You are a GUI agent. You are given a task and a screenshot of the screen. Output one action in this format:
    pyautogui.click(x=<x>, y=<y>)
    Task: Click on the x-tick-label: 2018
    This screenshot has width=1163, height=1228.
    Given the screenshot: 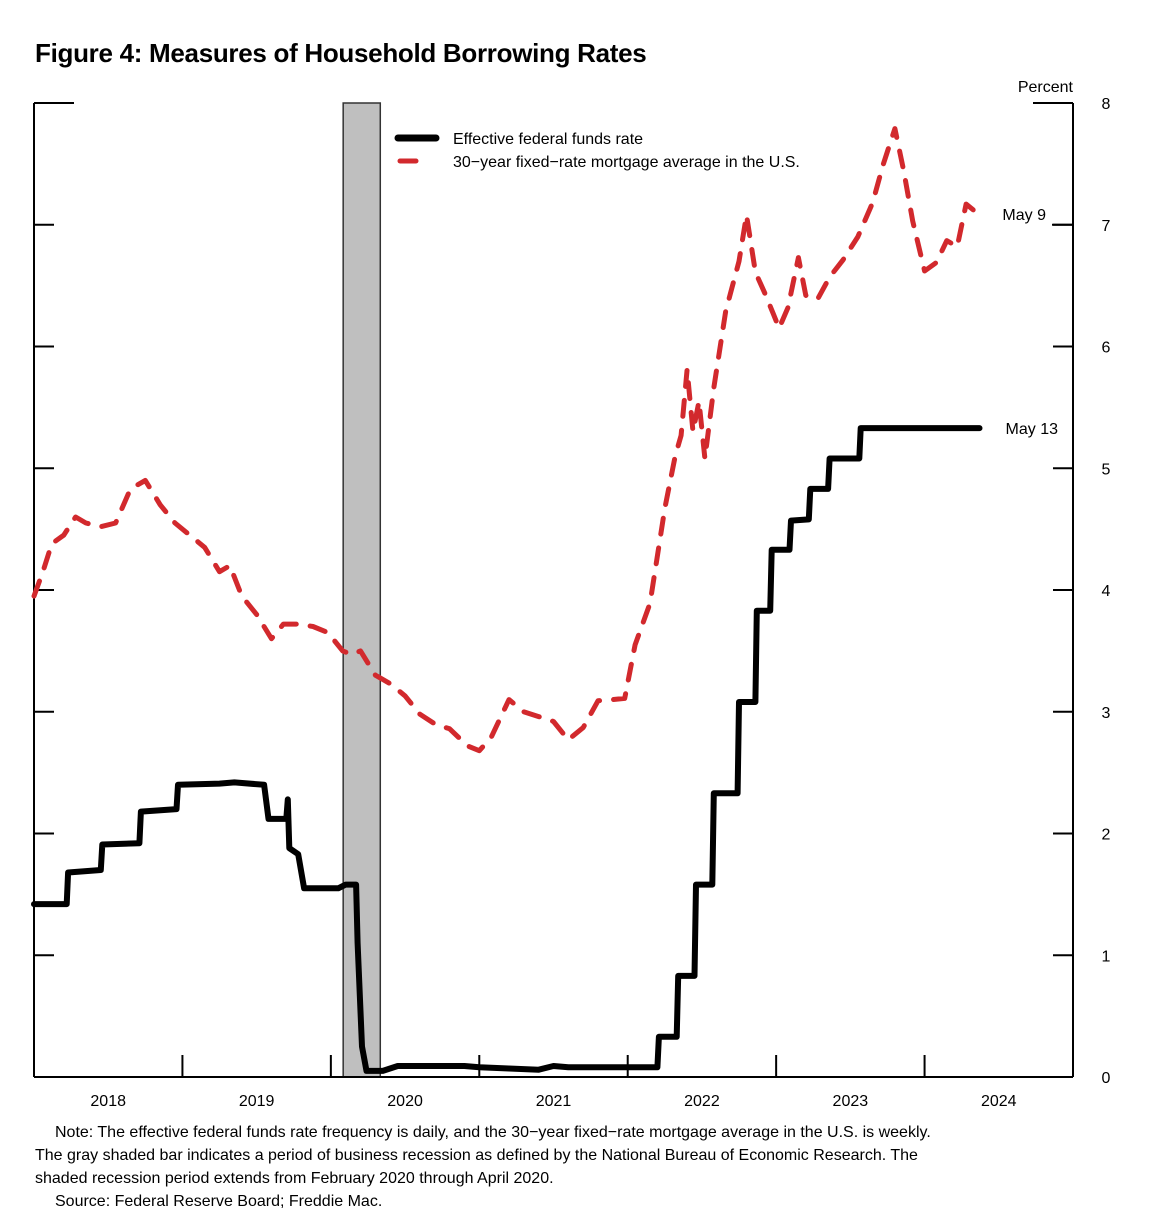 What is the action you would take?
    pyautogui.click(x=108, y=1101)
    